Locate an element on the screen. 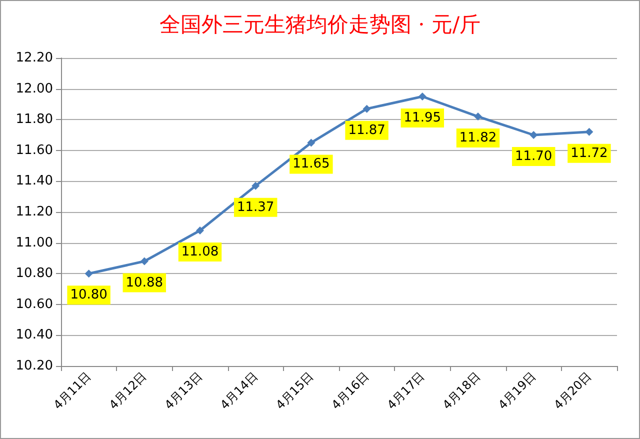  y-tick-label: 11.00 is located at coordinates (34, 242).